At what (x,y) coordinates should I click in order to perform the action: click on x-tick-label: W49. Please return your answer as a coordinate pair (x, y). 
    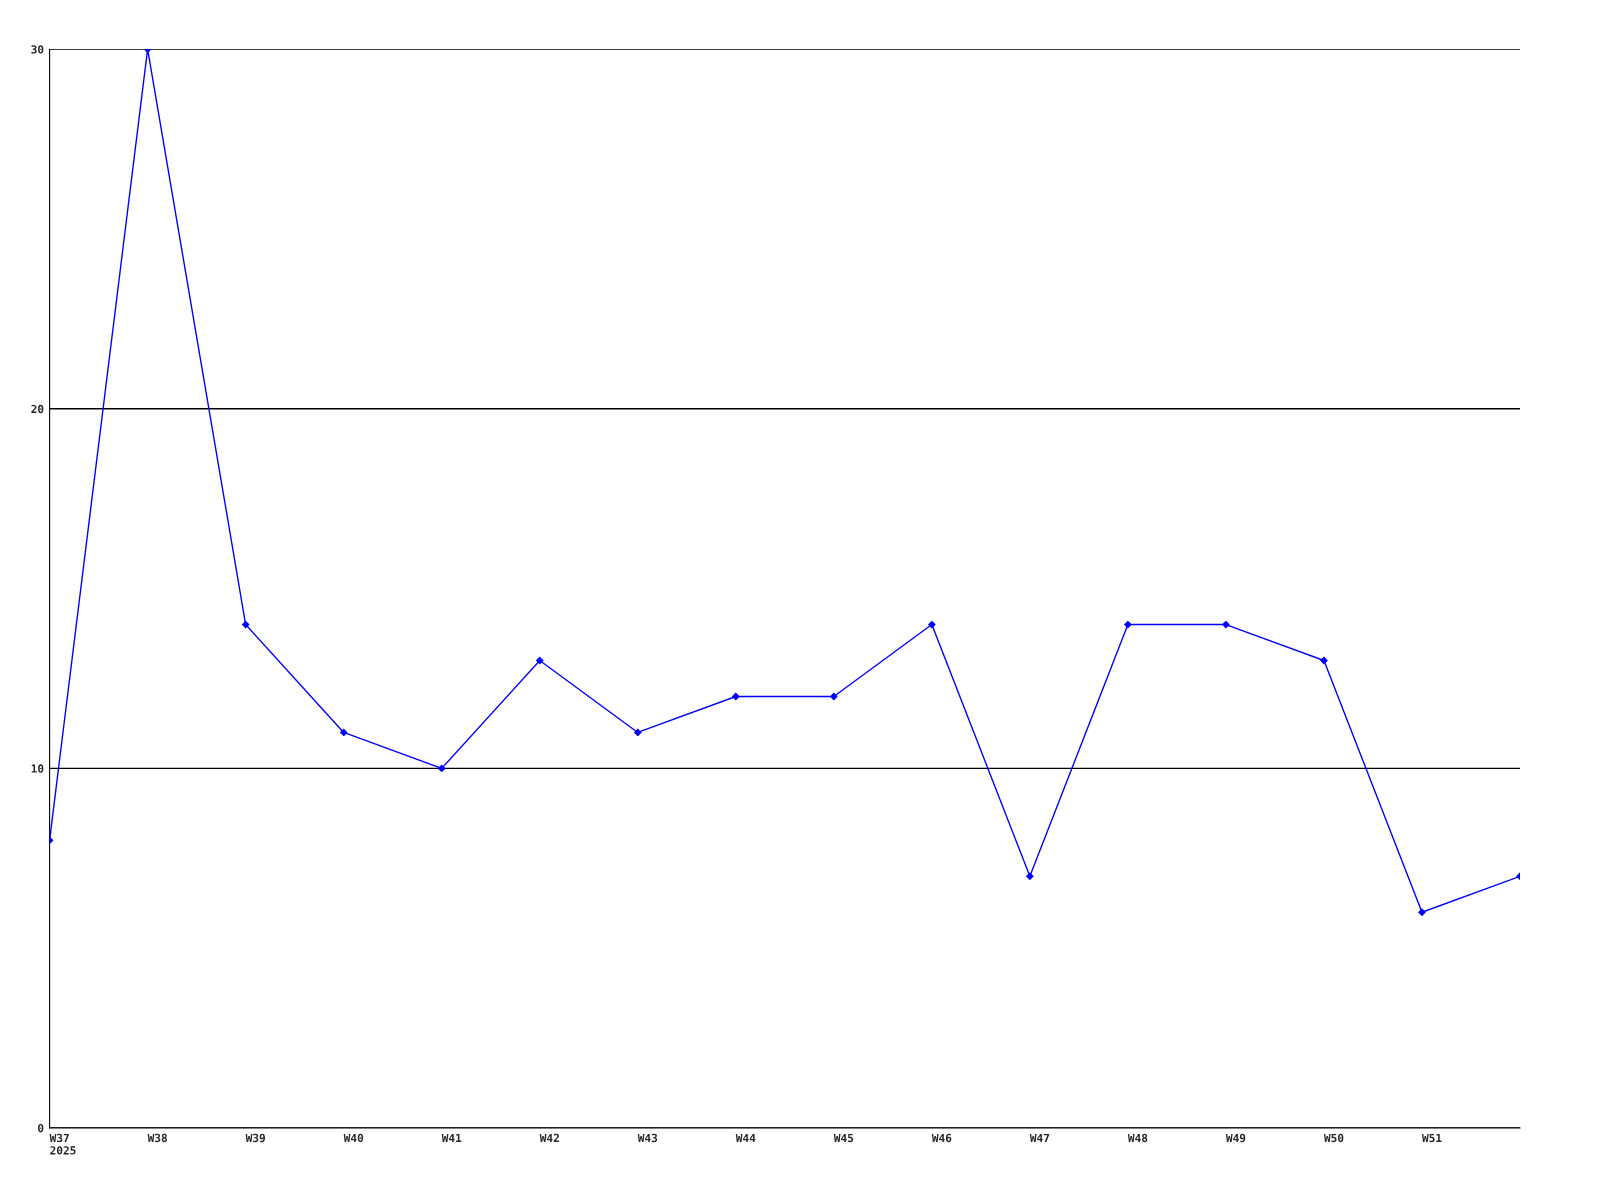
    Looking at the image, I should click on (1235, 1138).